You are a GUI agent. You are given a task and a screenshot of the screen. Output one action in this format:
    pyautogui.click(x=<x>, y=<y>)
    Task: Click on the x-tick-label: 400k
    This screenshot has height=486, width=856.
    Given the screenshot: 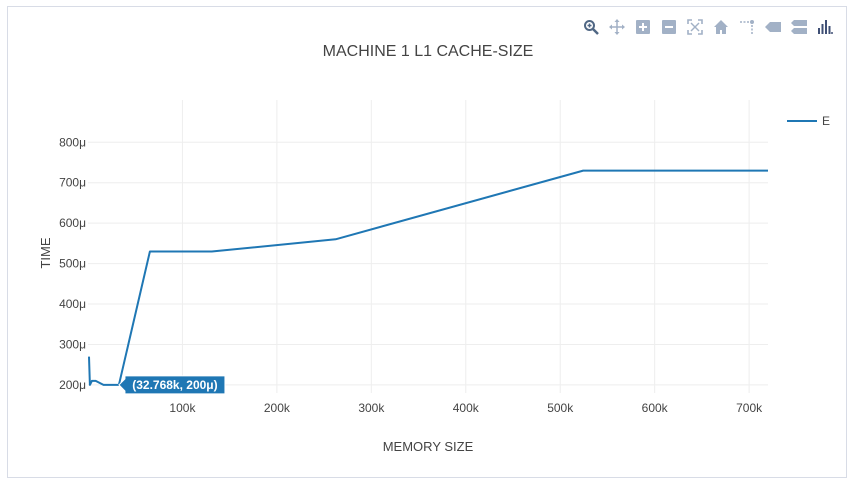 What is the action you would take?
    pyautogui.click(x=466, y=408)
    